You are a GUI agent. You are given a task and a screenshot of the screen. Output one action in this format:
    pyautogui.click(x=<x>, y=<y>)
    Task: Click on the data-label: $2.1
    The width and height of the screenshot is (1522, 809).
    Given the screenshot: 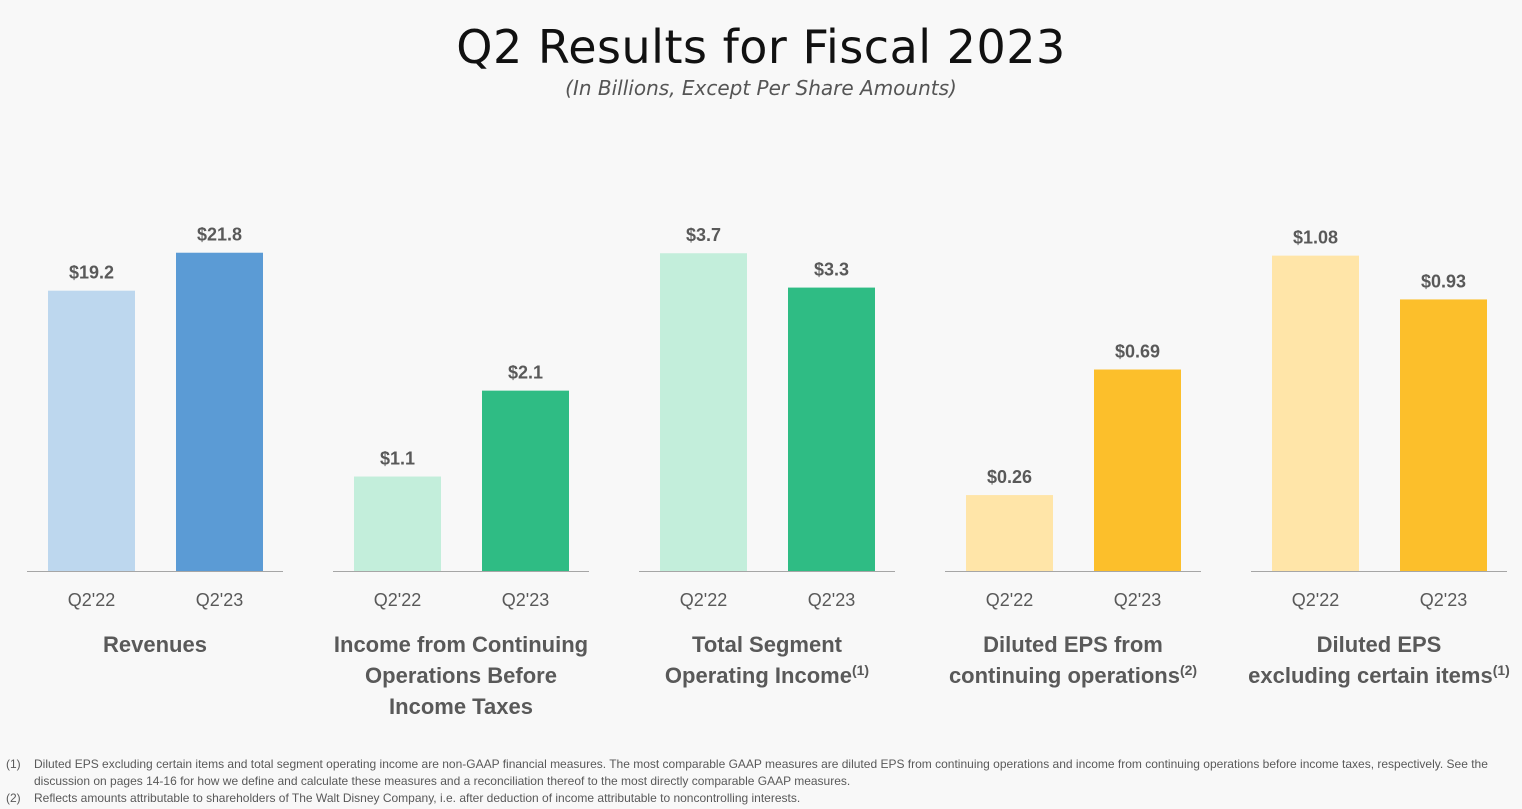 What is the action you would take?
    pyautogui.click(x=525, y=373)
    